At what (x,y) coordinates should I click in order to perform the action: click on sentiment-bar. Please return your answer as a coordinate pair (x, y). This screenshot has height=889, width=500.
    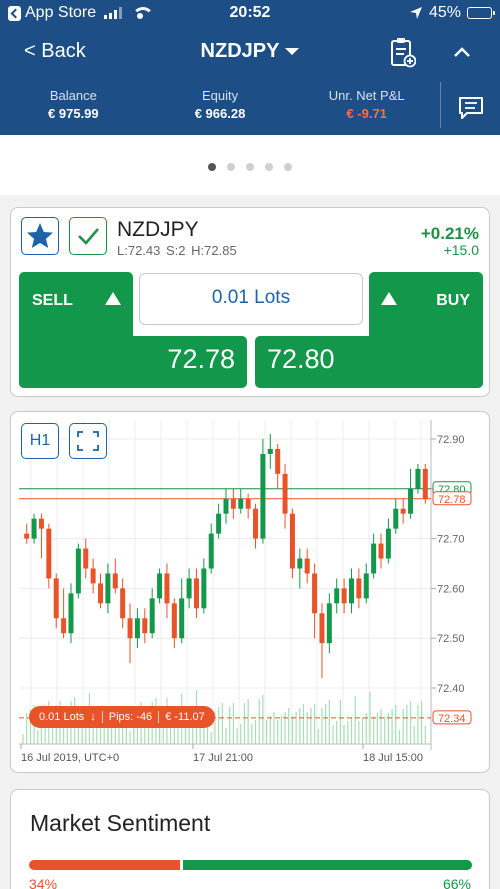
    Looking at the image, I should click on (250, 865).